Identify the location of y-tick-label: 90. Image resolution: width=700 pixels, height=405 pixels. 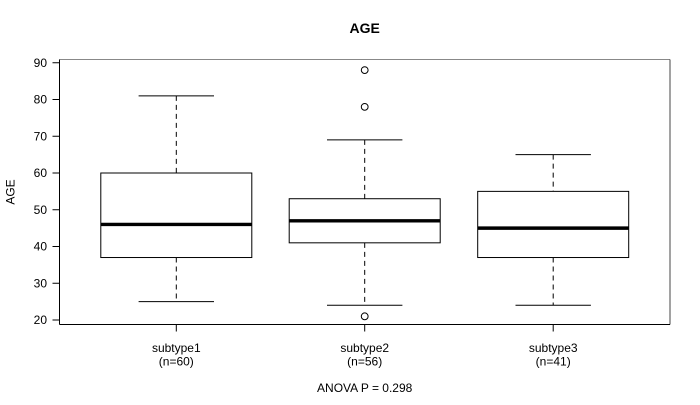
(41, 63).